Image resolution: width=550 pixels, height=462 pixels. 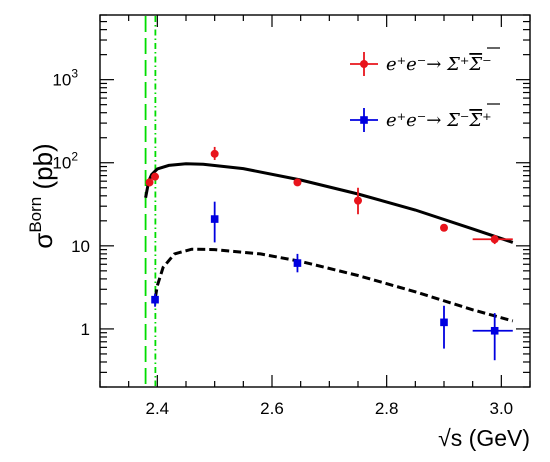 What do you see at coordinates (85, 329) in the screenshot?
I see `y-tick-label: 1` at bounding box center [85, 329].